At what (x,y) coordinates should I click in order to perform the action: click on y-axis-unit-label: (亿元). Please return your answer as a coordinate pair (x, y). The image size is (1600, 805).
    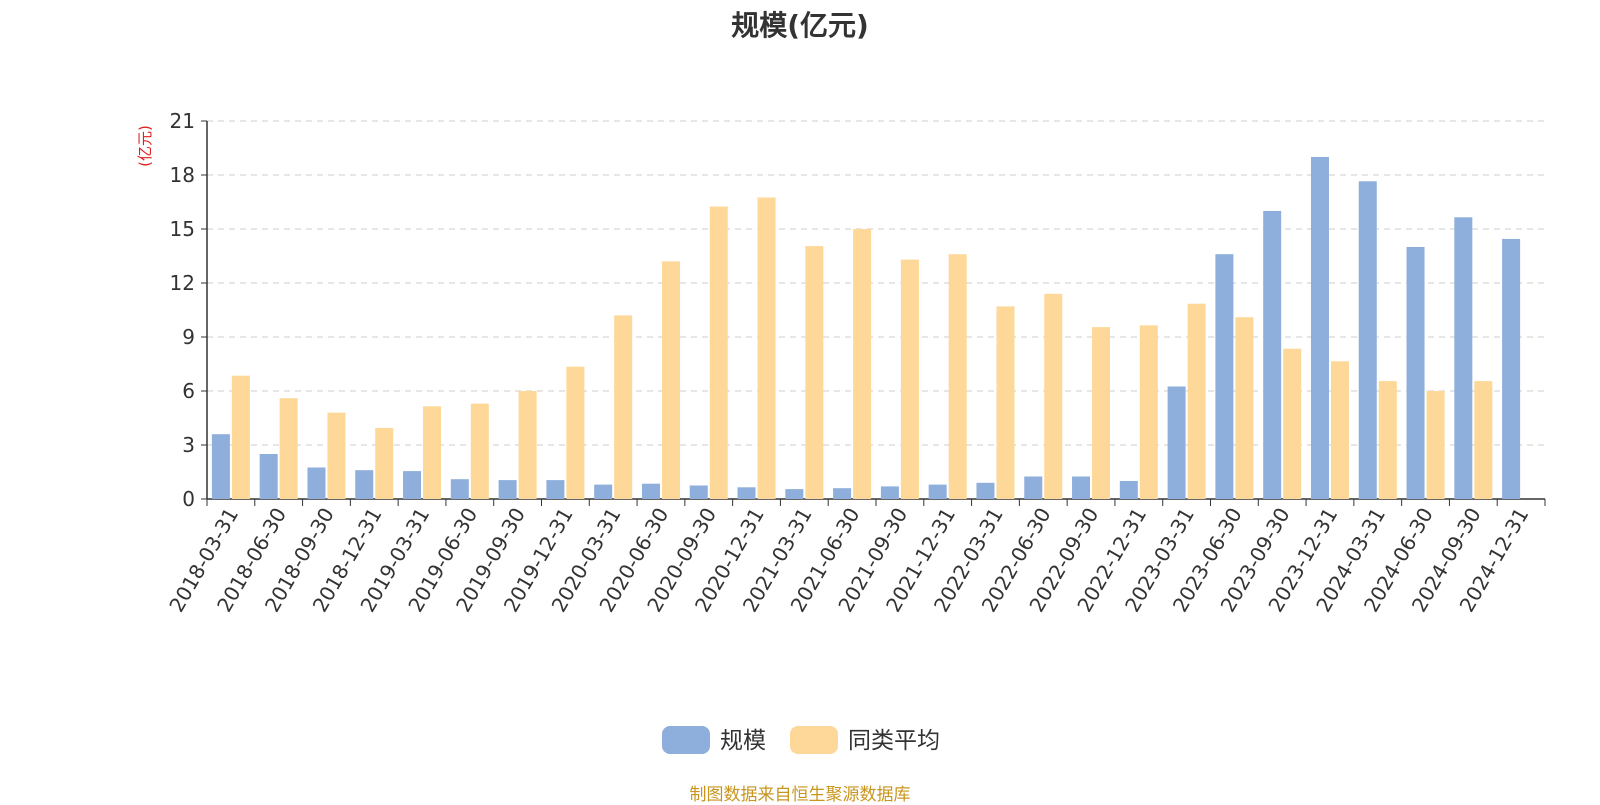
    Looking at the image, I should click on (145, 146).